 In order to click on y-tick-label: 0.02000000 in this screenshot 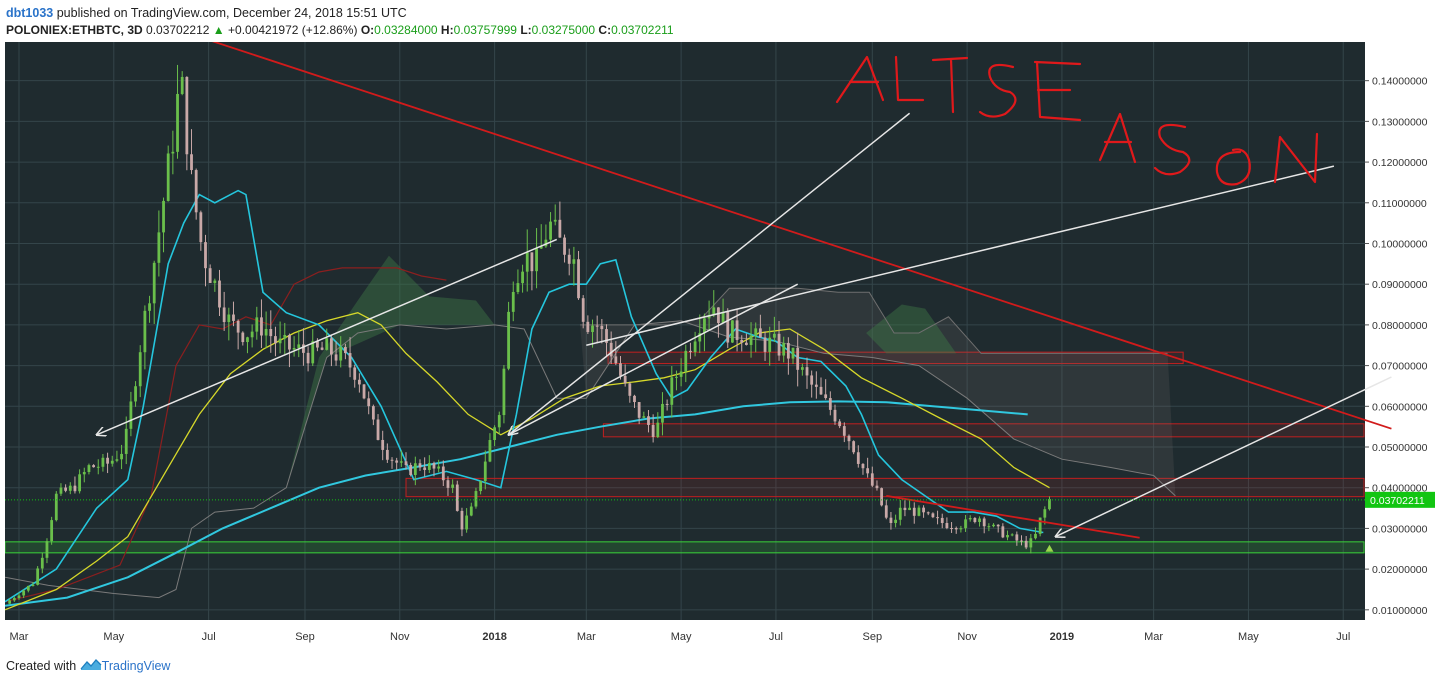, I will do `click(1400, 570)`.